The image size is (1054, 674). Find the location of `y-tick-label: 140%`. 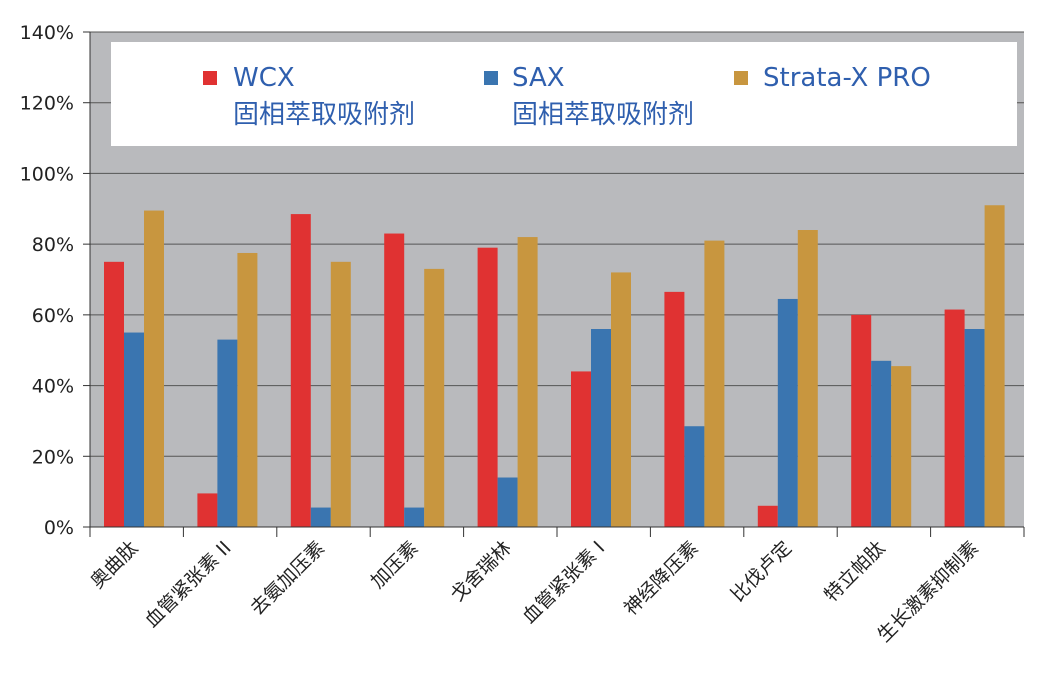

y-tick-label: 140% is located at coordinates (47, 33).